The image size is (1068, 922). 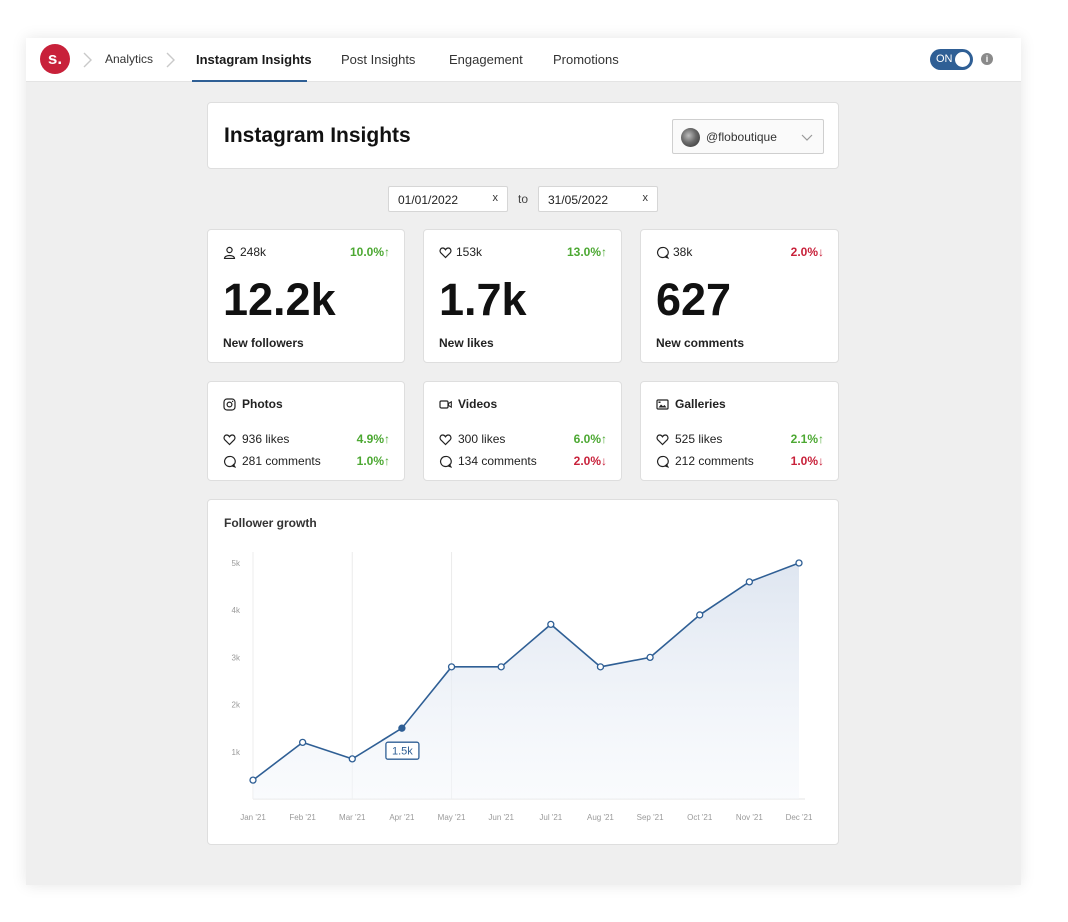 What do you see at coordinates (700, 404) in the screenshot?
I see `post-type-title: Galleries` at bounding box center [700, 404].